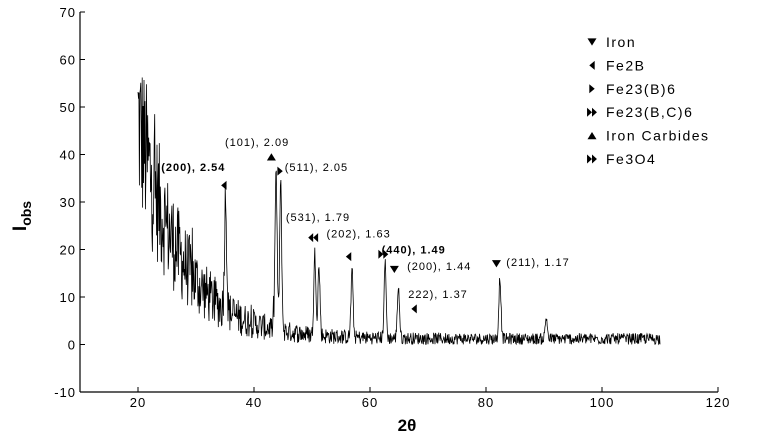 The height and width of the screenshot is (440, 764). Describe the element at coordinates (592, 136) in the screenshot. I see `legend-symbol-triangle-up` at that location.